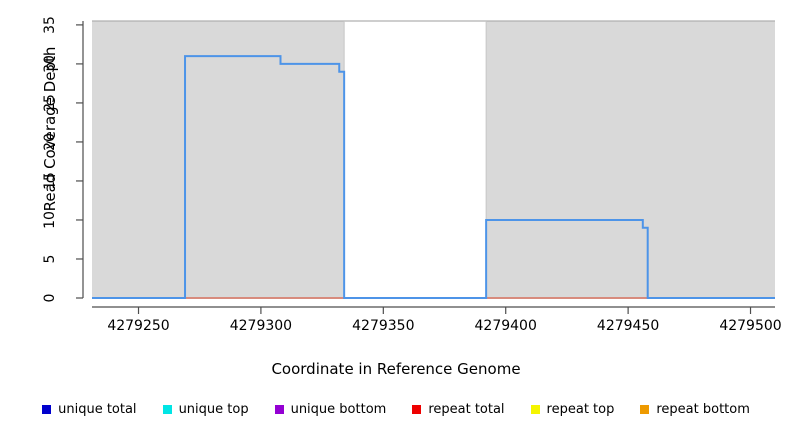 Image resolution: width=792 pixels, height=432 pixels. Describe the element at coordinates (396, 369) in the screenshot. I see `x-axis-title: Coordinate in Reference Genome` at that location.